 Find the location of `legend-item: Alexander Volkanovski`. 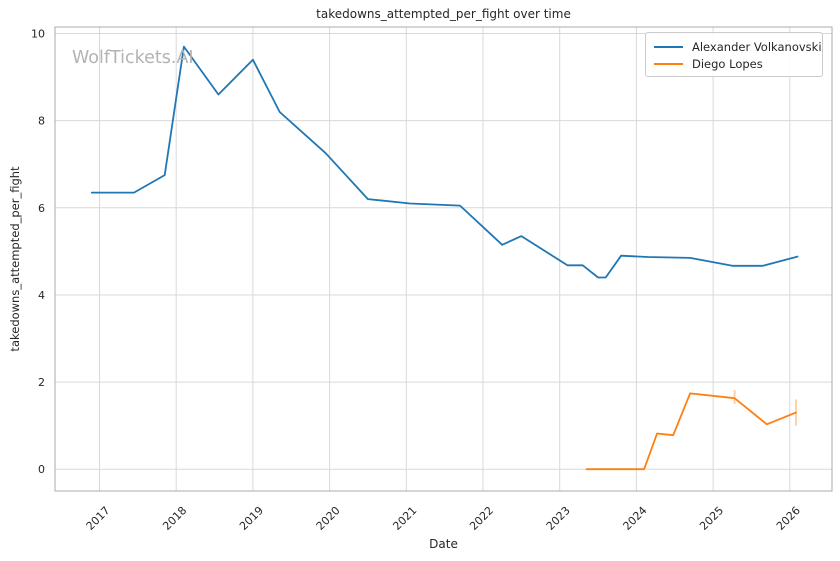

legend-item: Alexander Volkanovski is located at coordinates (738, 46).